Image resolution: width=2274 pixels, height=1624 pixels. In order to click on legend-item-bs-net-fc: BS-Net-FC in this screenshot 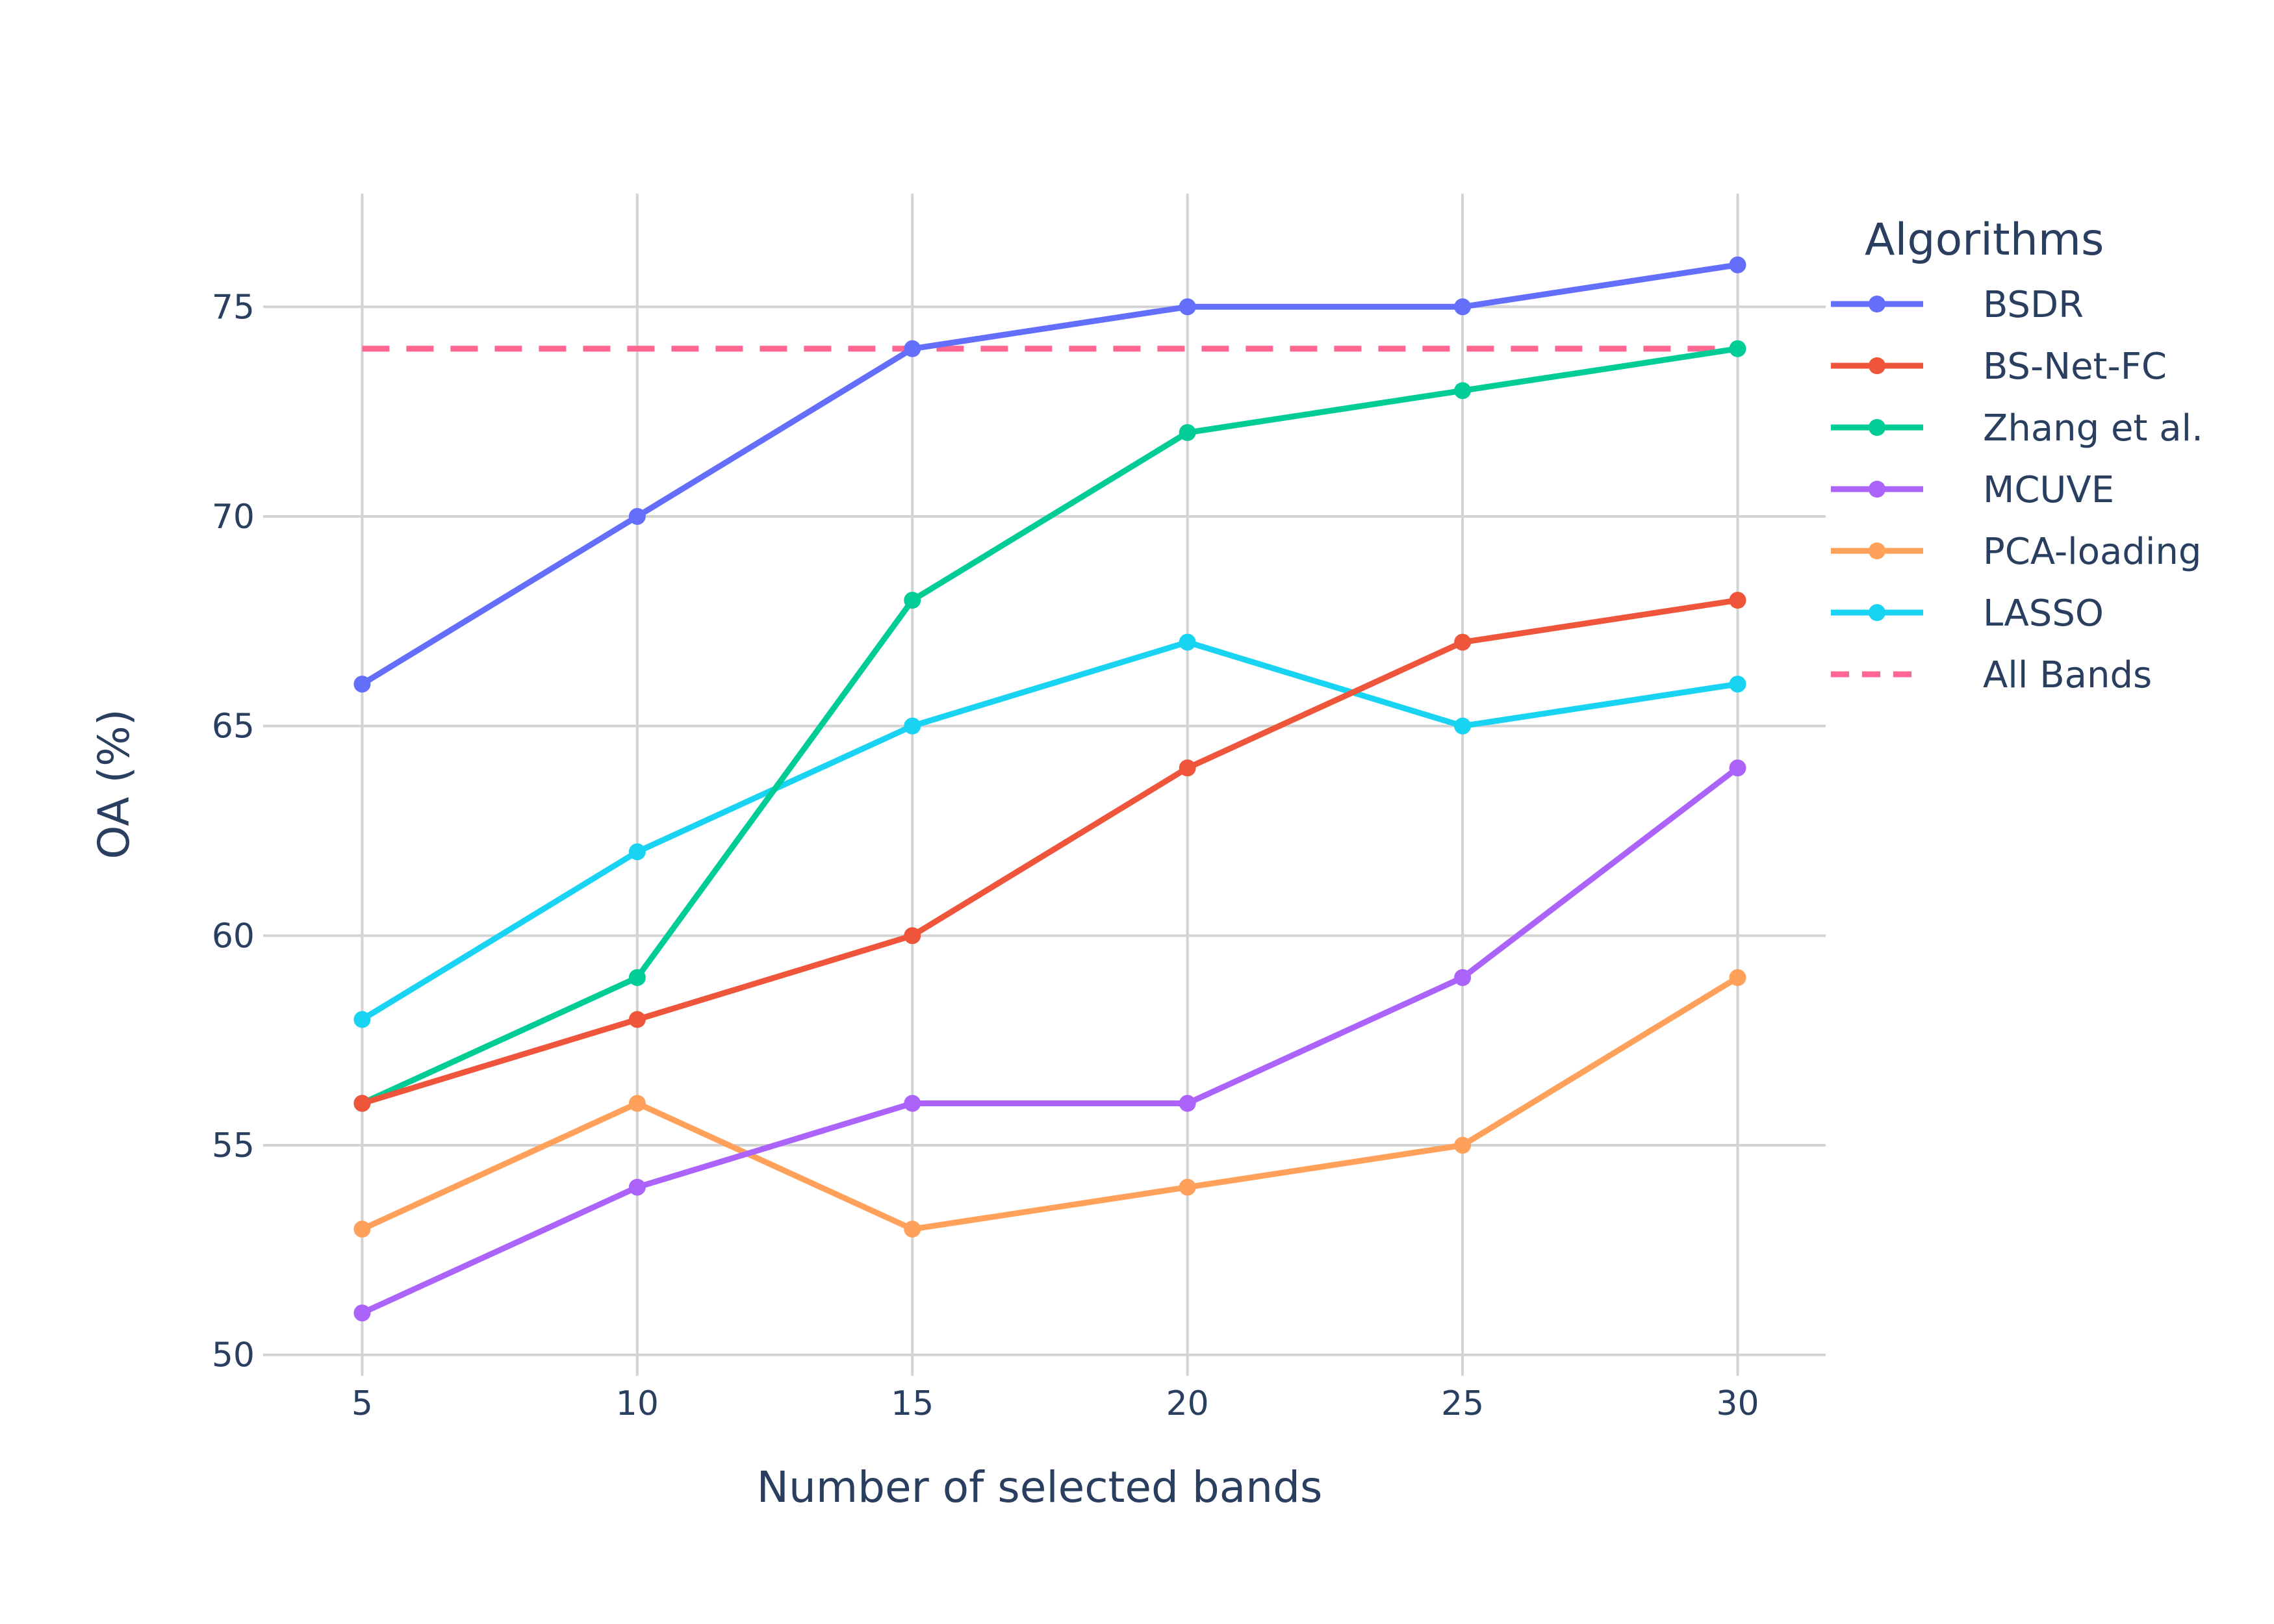, I will do `click(1999, 367)`.